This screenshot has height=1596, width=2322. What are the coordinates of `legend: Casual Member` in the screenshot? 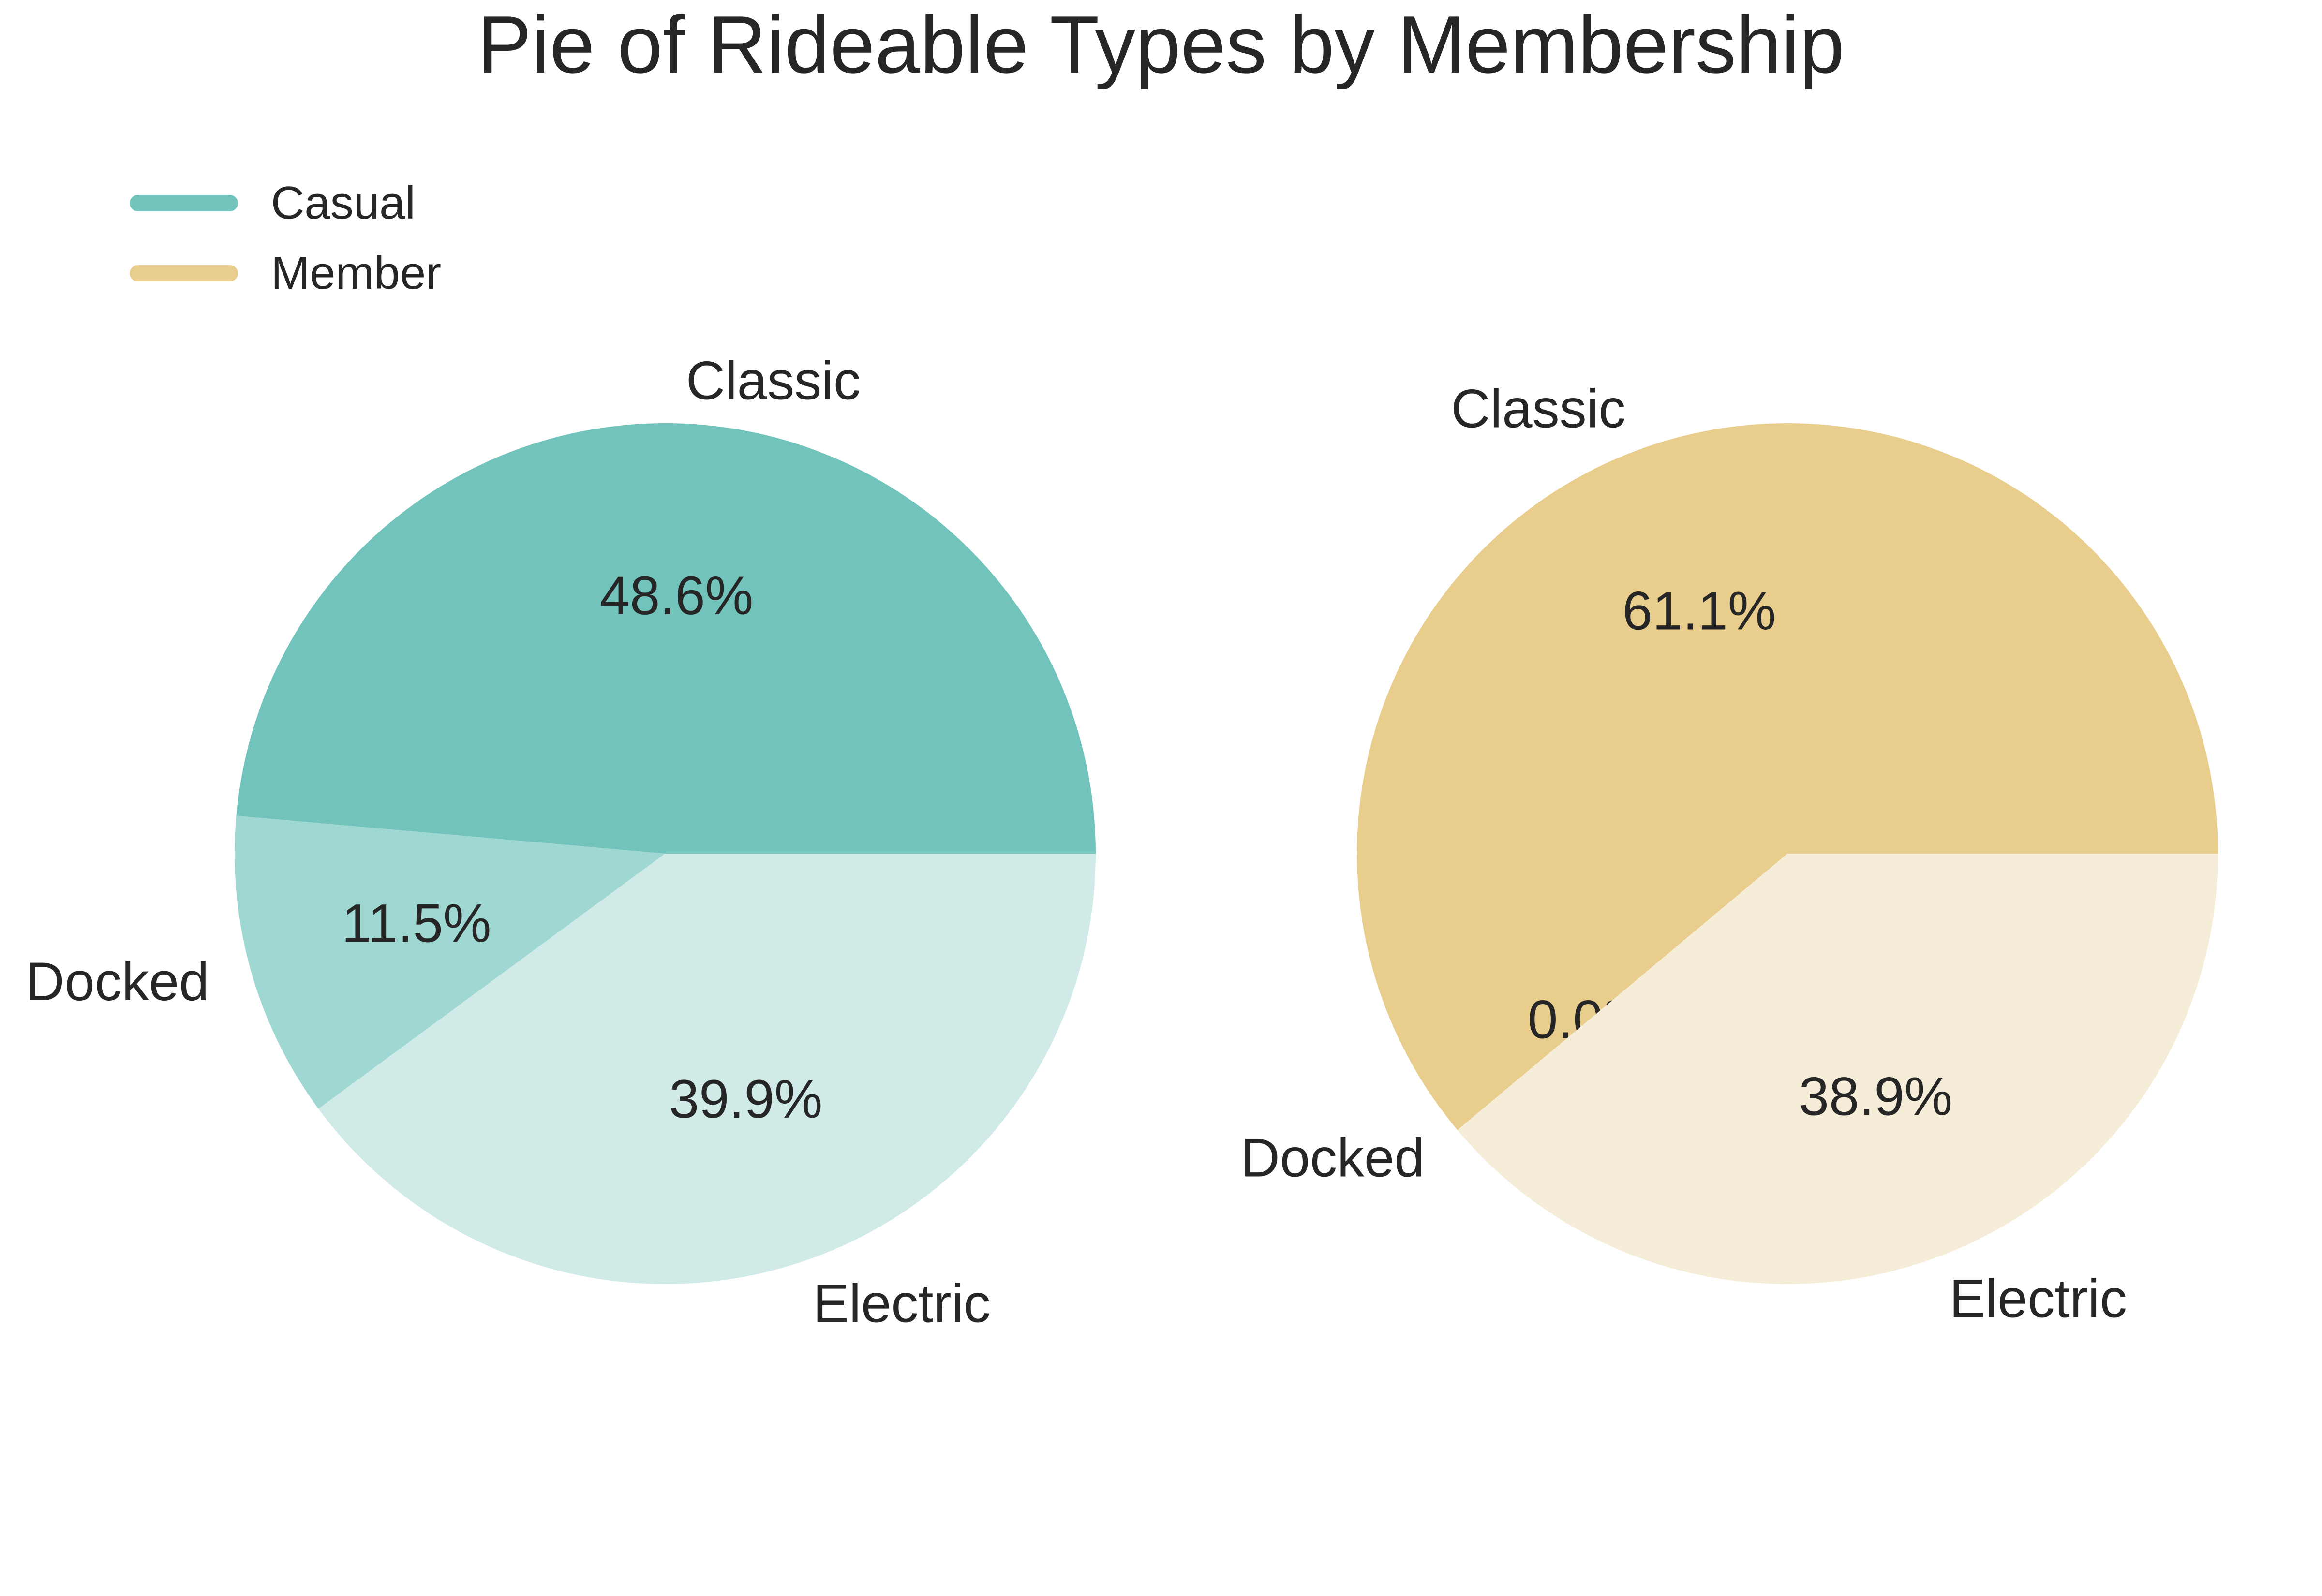 It's located at (285, 238).